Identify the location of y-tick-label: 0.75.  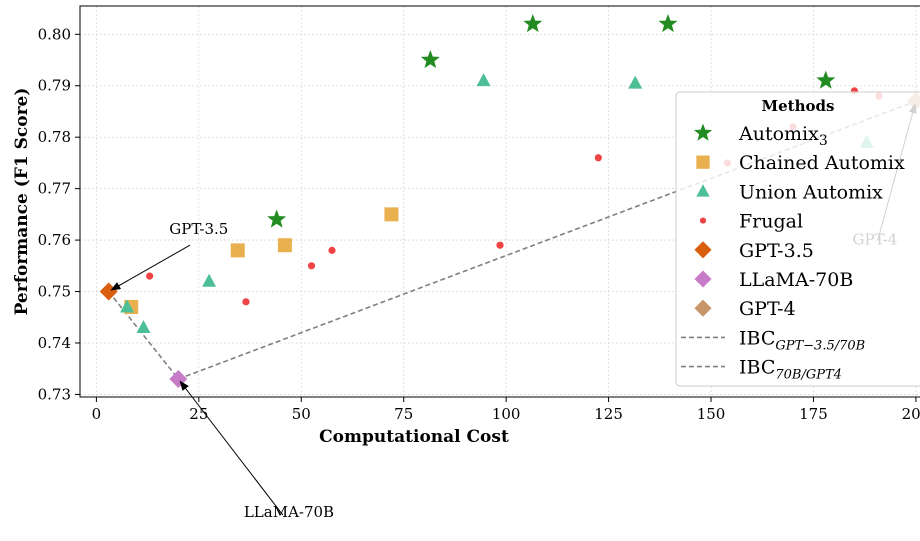
(54, 292).